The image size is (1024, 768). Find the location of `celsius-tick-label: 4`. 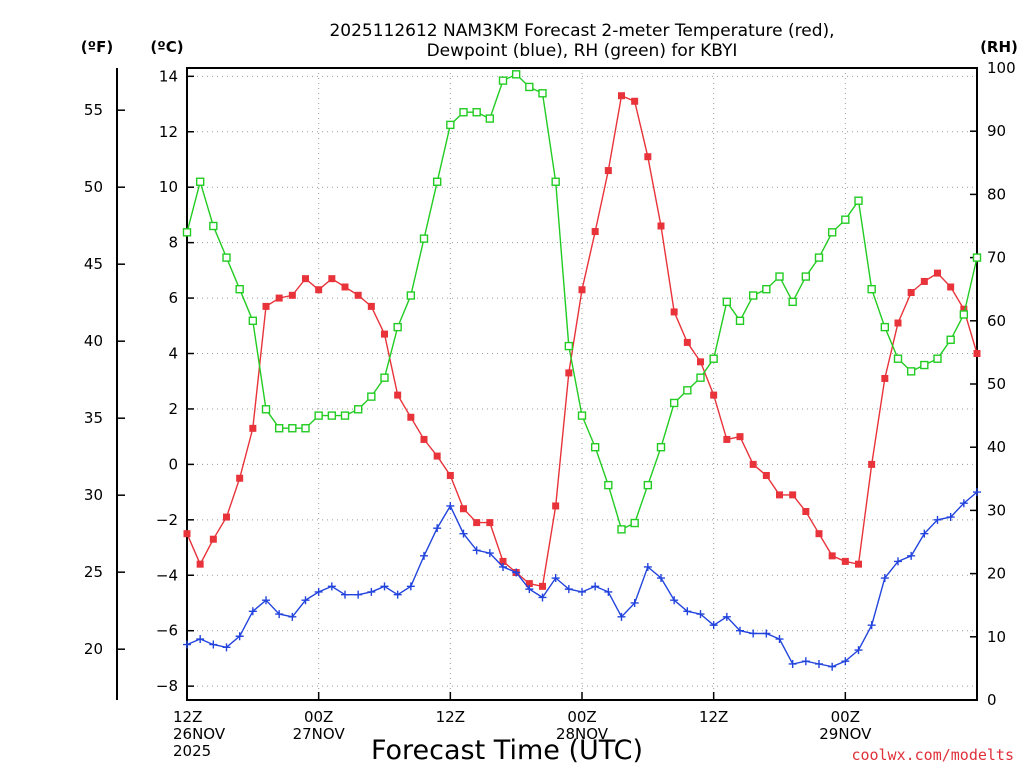

celsius-tick-label: 4 is located at coordinates (173, 354).